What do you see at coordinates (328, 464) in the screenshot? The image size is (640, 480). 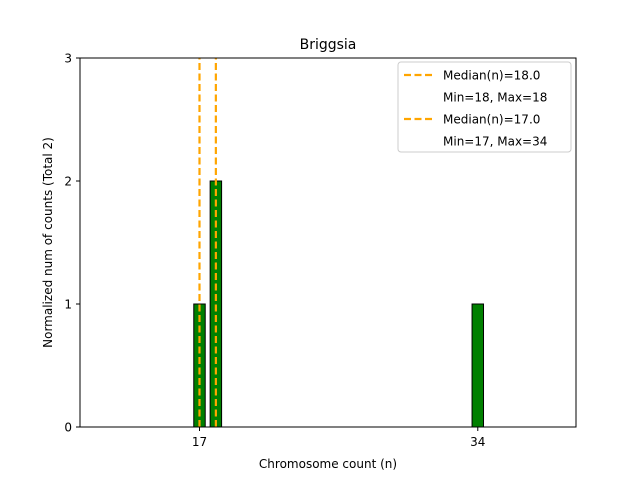 I see `x-axis-label: Chromosome count (n)` at bounding box center [328, 464].